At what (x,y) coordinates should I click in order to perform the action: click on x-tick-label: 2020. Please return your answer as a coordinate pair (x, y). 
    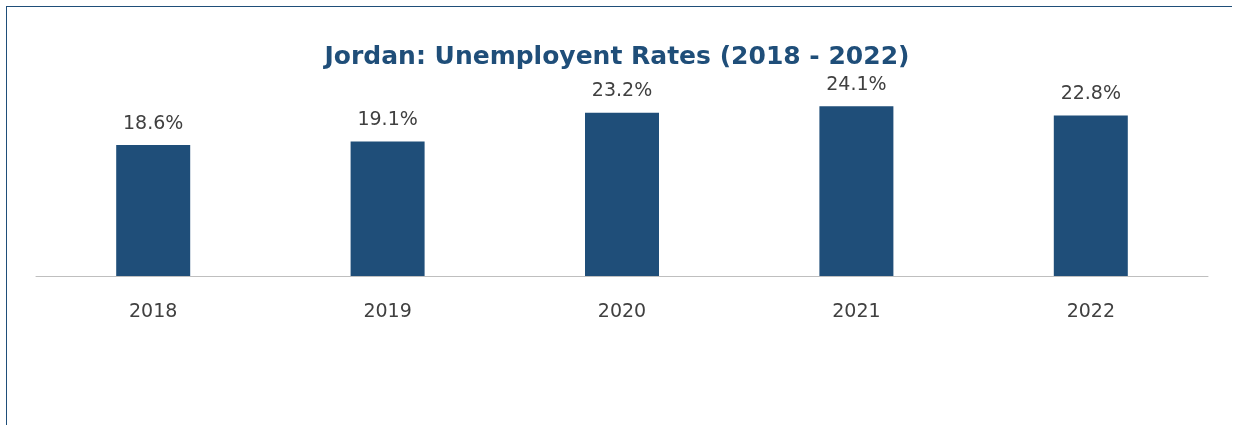
    Looking at the image, I should click on (622, 309).